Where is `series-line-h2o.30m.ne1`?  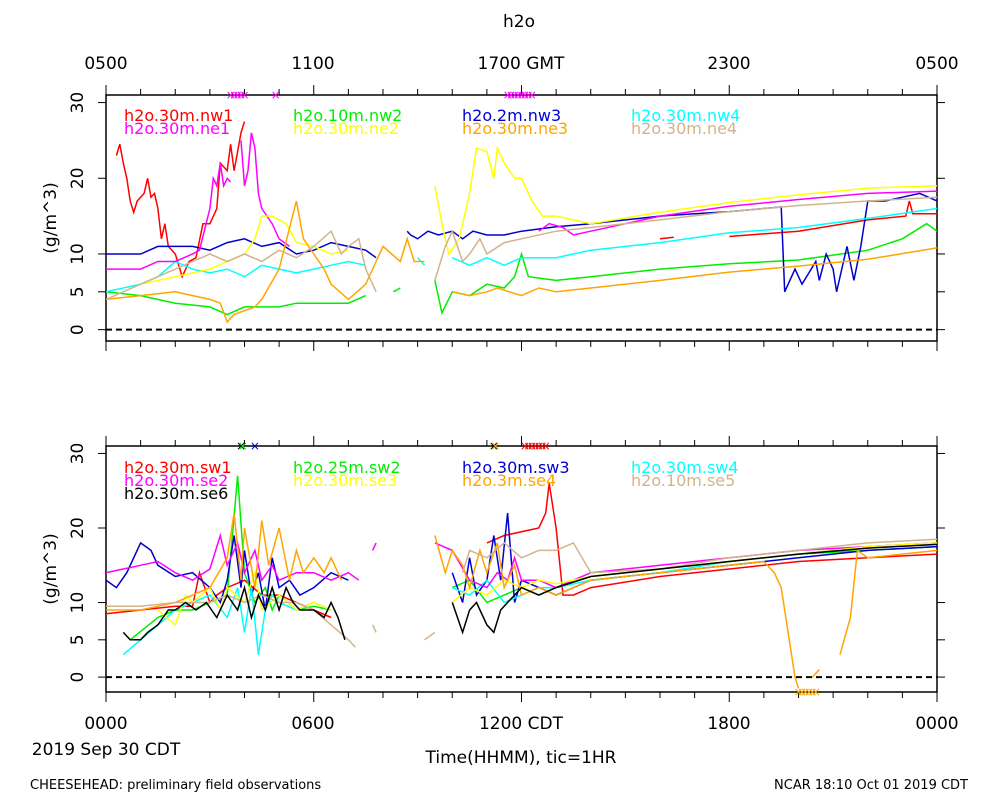 series-line-h2o.30m.ne1 is located at coordinates (521, 201).